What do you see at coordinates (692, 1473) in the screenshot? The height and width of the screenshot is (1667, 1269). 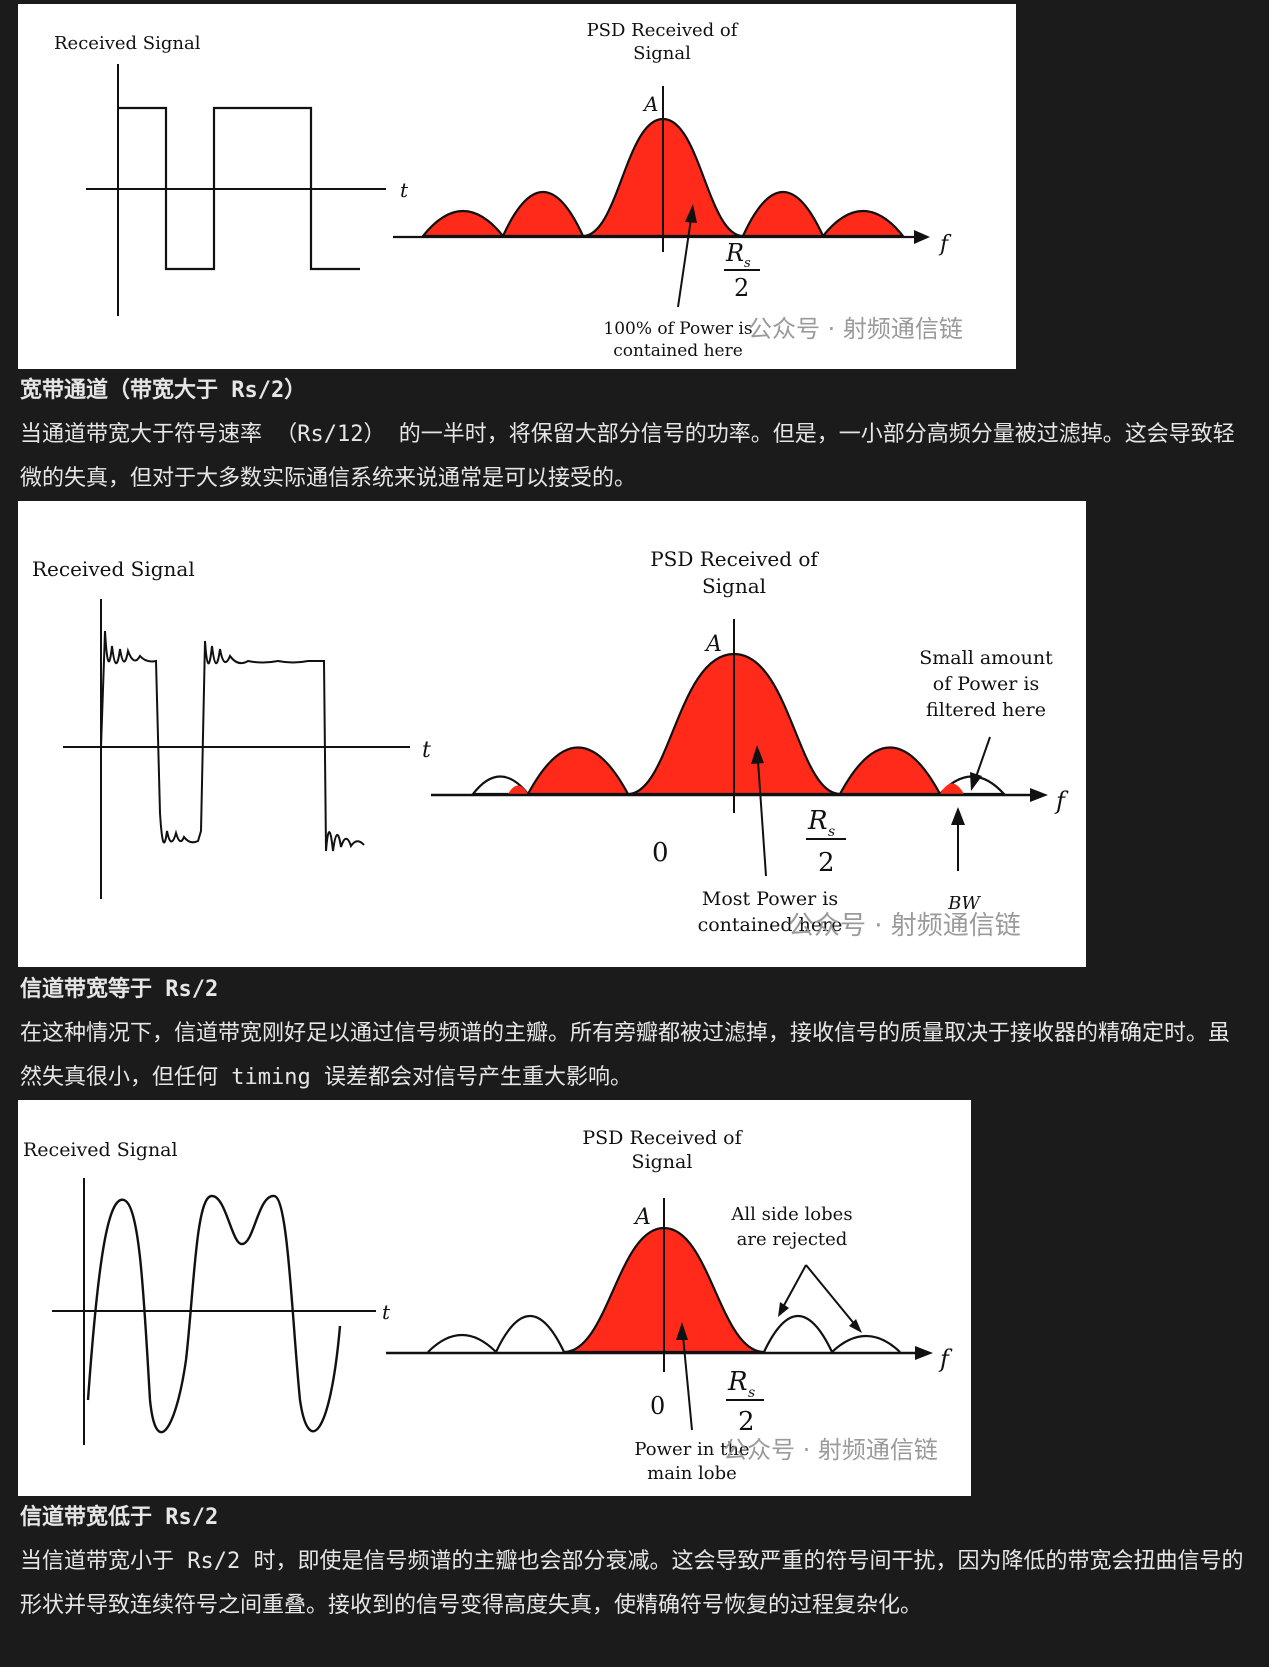 I see `note-line2: main lobe` at bounding box center [692, 1473].